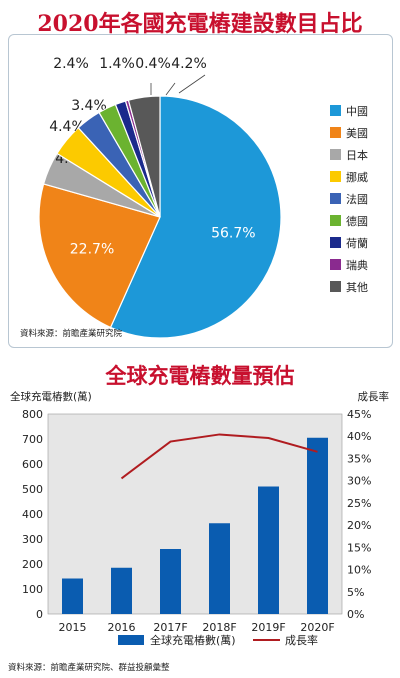  What do you see at coordinates (67, 127) in the screenshot?
I see `pie-slice-label: 4.4%` at bounding box center [67, 127].